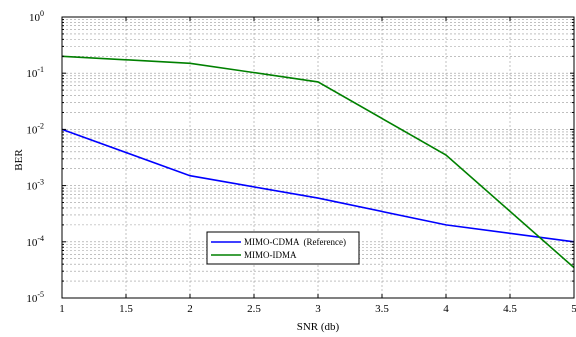 The width and height of the screenshot is (576, 337). I want to click on y-axis-label: BER, so click(19, 160).